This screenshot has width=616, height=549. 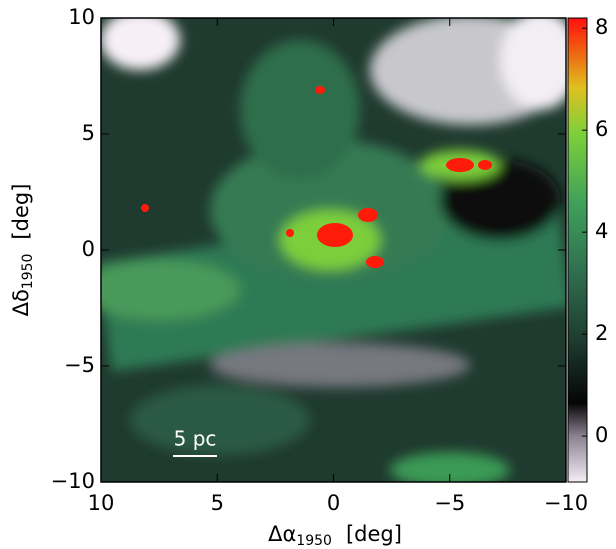 What do you see at coordinates (88, 249) in the screenshot?
I see `y-tick-label: 0` at bounding box center [88, 249].